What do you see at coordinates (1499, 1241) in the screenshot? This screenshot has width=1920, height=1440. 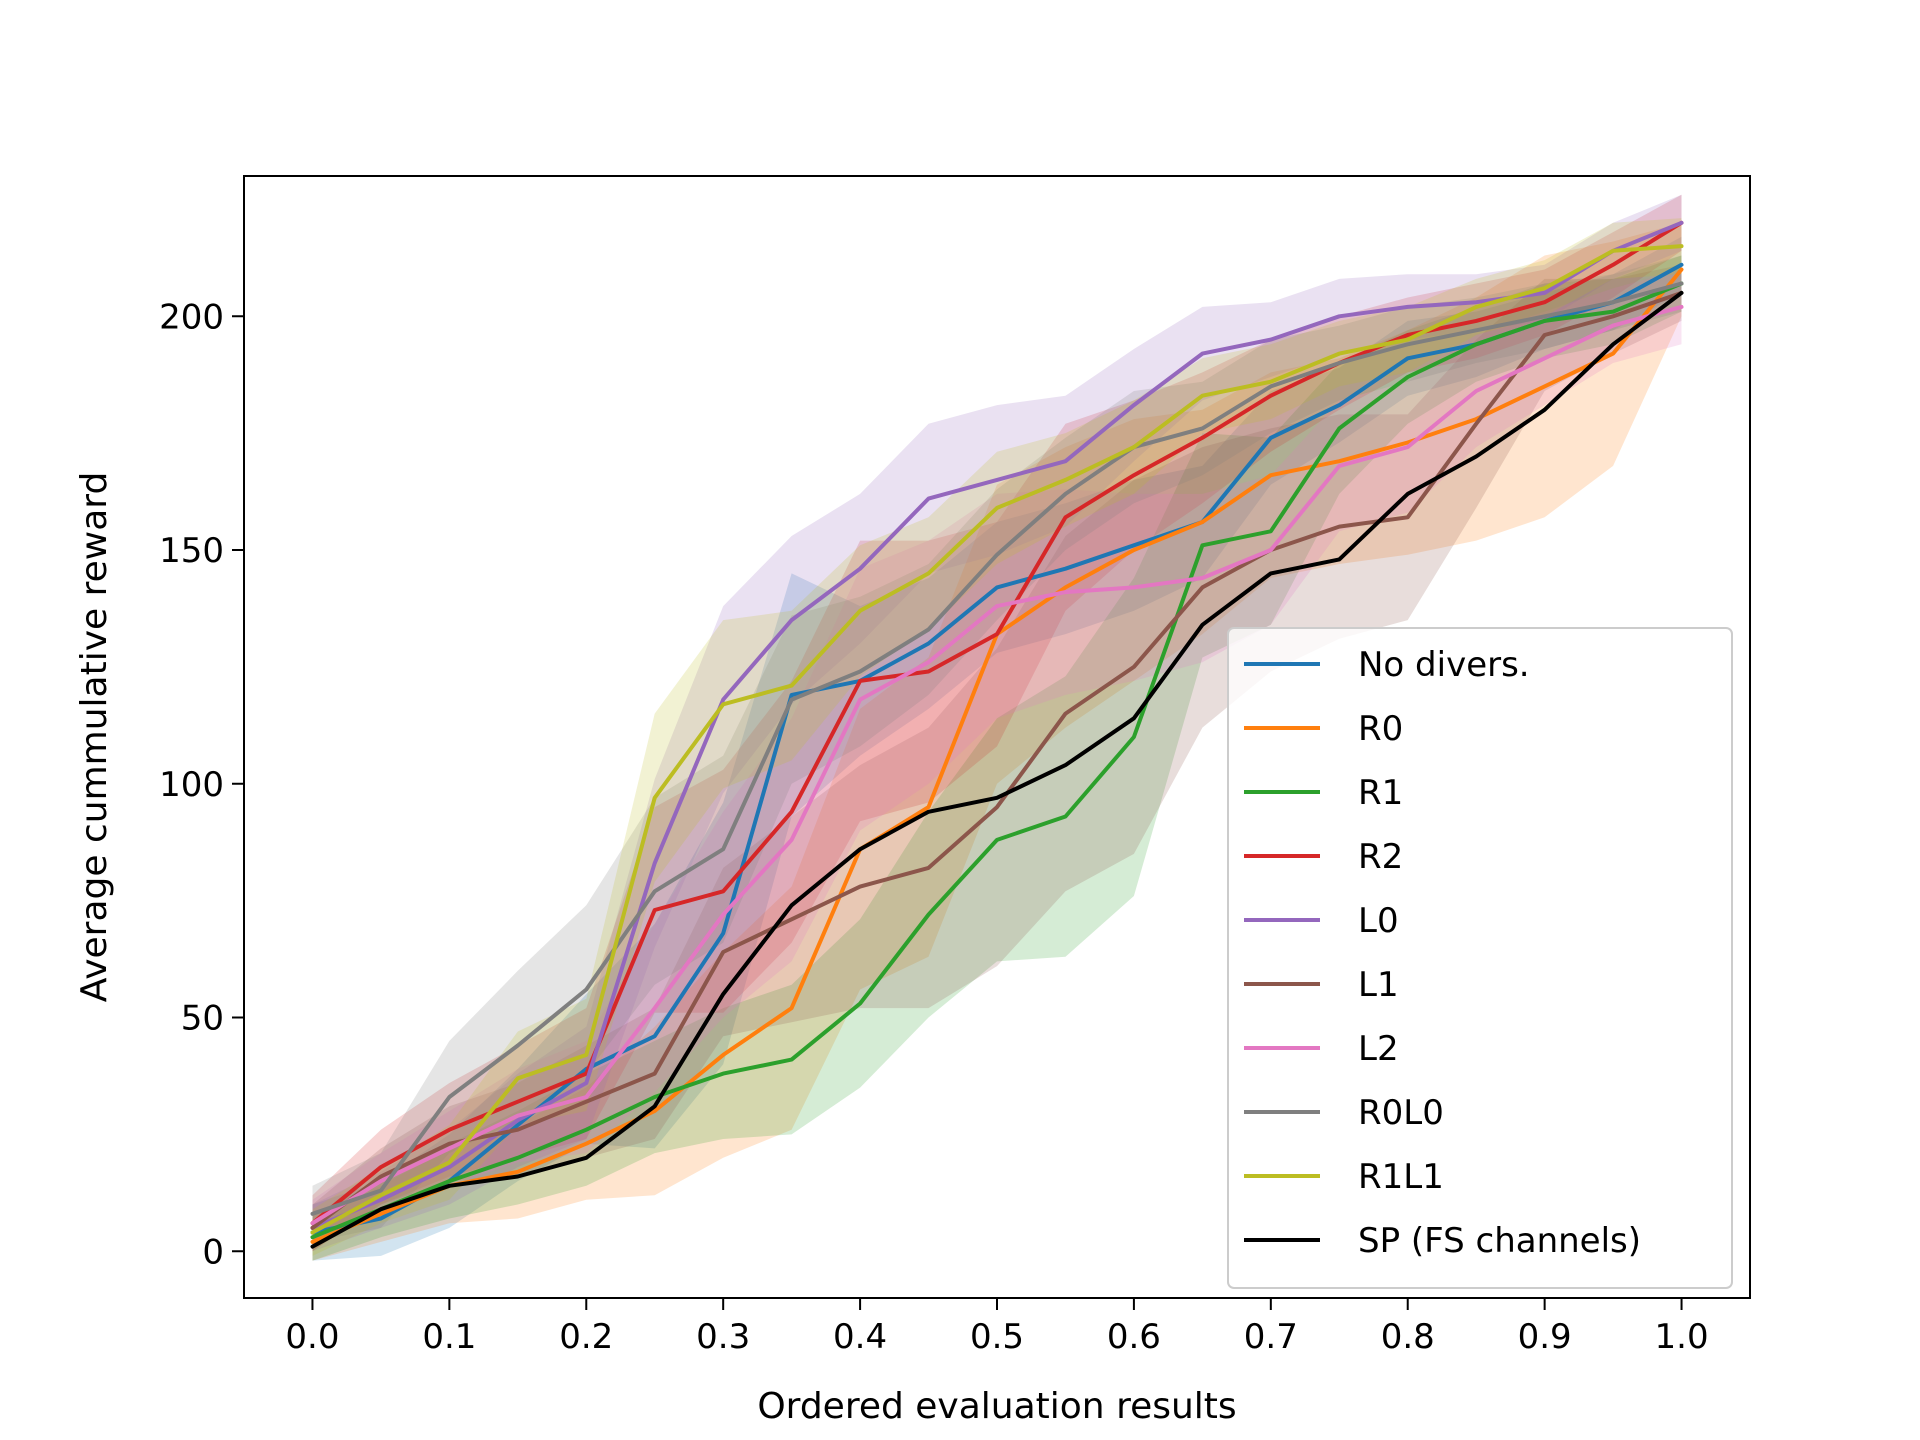 I see `legend-label-sp-fs-channels: SP (FS channels)` at bounding box center [1499, 1241].